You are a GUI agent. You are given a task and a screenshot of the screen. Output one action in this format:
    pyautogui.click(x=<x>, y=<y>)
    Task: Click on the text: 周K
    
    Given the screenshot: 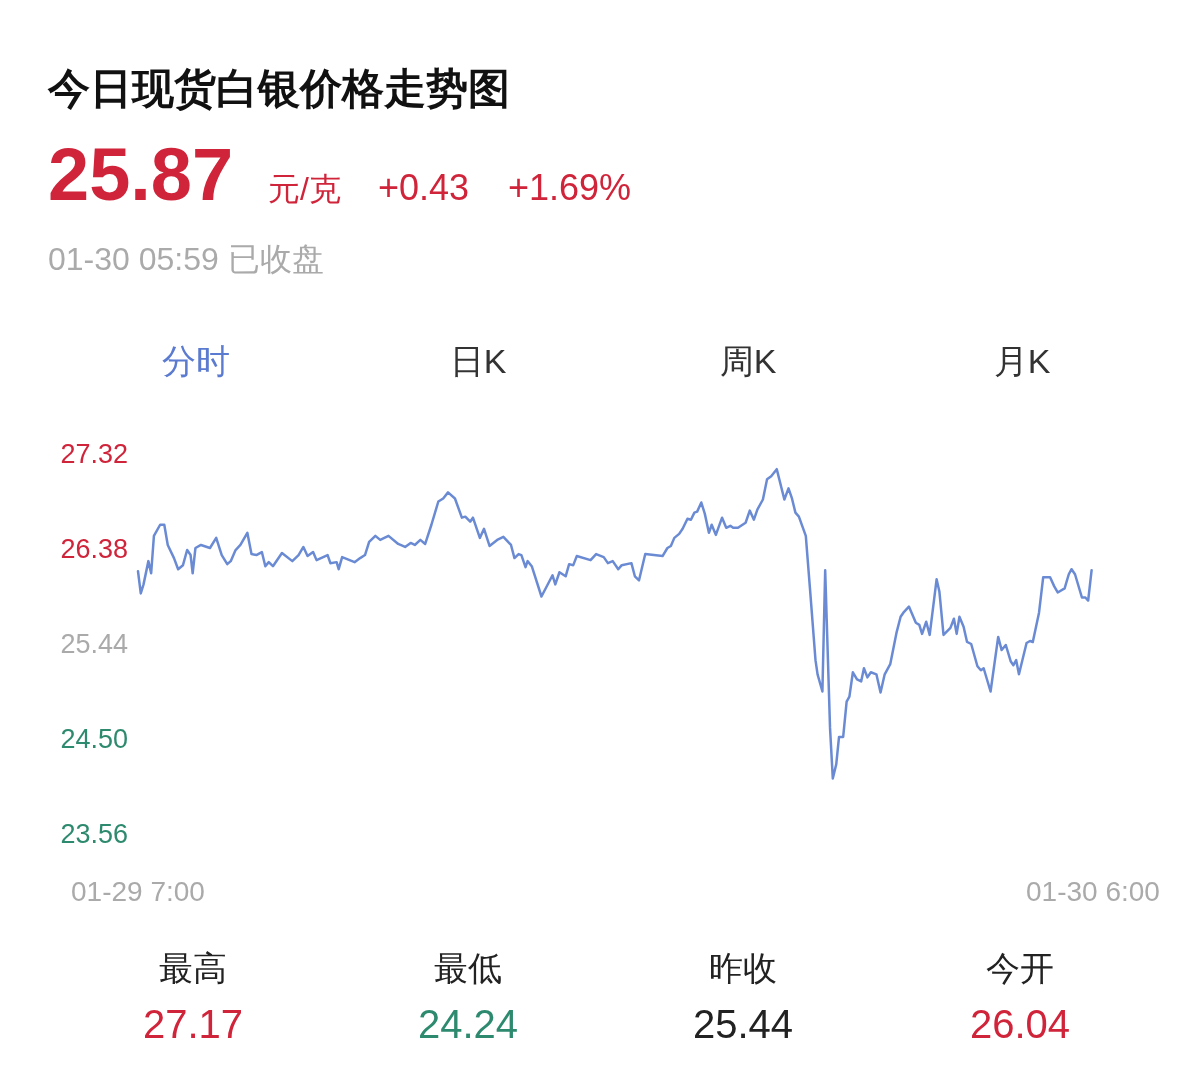 What is the action you would take?
    pyautogui.click(x=748, y=361)
    